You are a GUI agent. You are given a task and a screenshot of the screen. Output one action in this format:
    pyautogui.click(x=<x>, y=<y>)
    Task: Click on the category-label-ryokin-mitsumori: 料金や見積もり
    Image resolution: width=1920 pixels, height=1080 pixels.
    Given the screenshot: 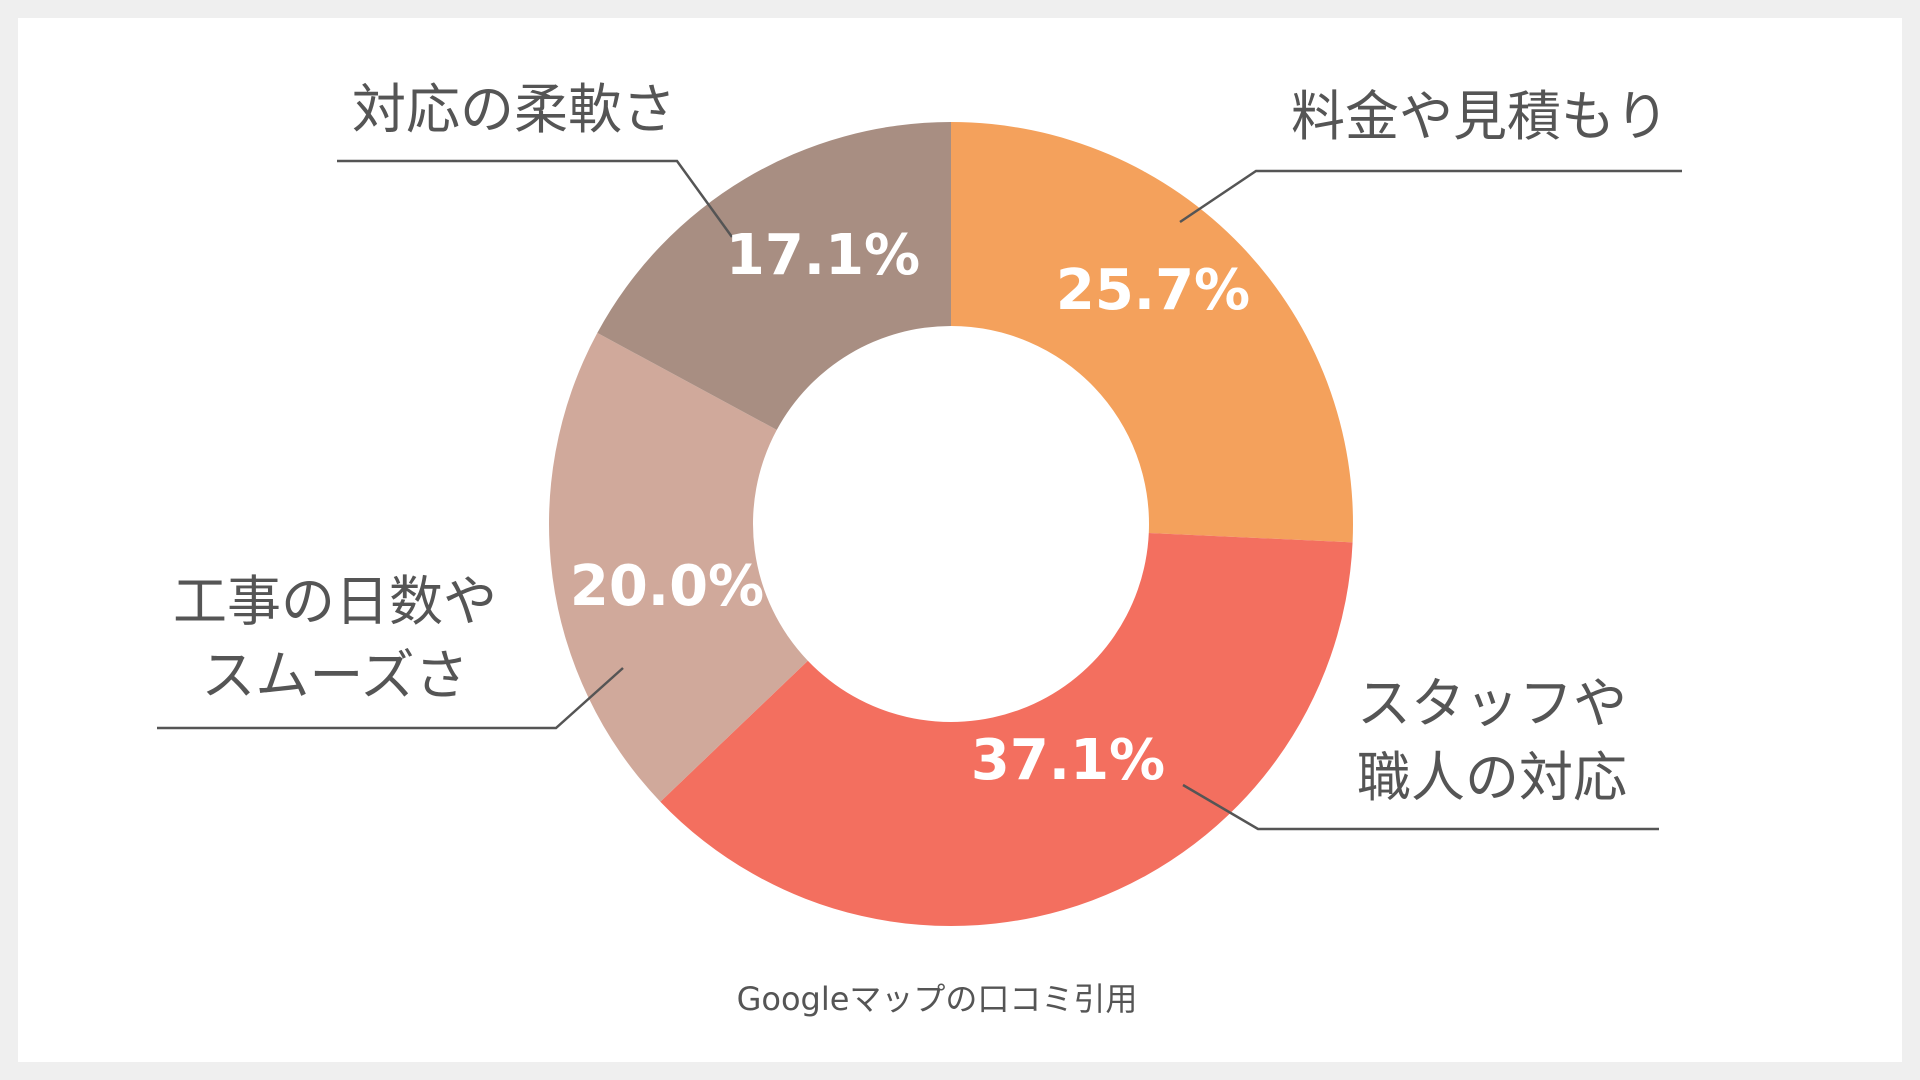 What is the action you would take?
    pyautogui.click(x=1480, y=116)
    